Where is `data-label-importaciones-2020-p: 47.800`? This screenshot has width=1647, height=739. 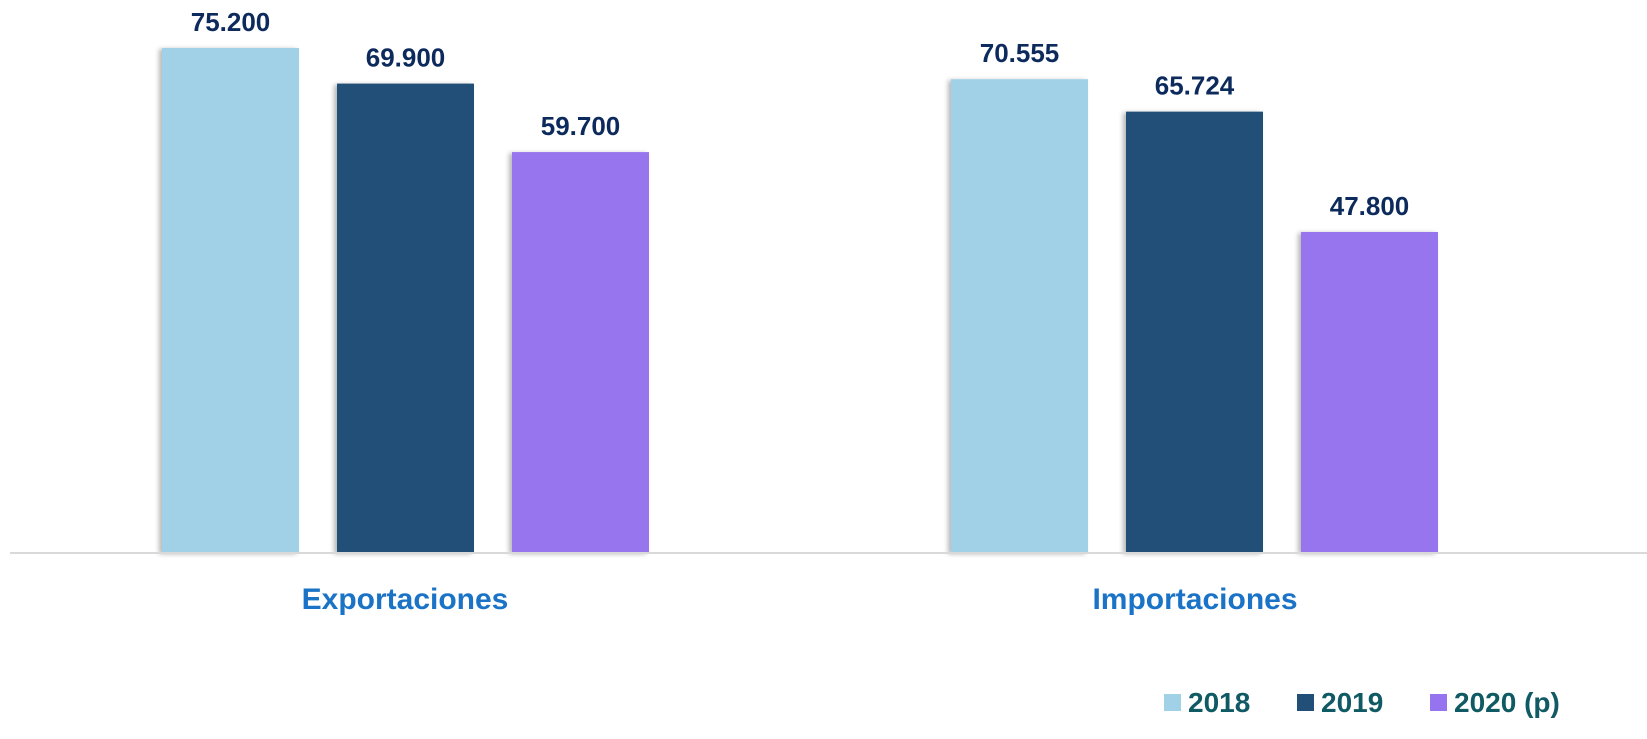
data-label-importaciones-2020-p: 47.800 is located at coordinates (1370, 206).